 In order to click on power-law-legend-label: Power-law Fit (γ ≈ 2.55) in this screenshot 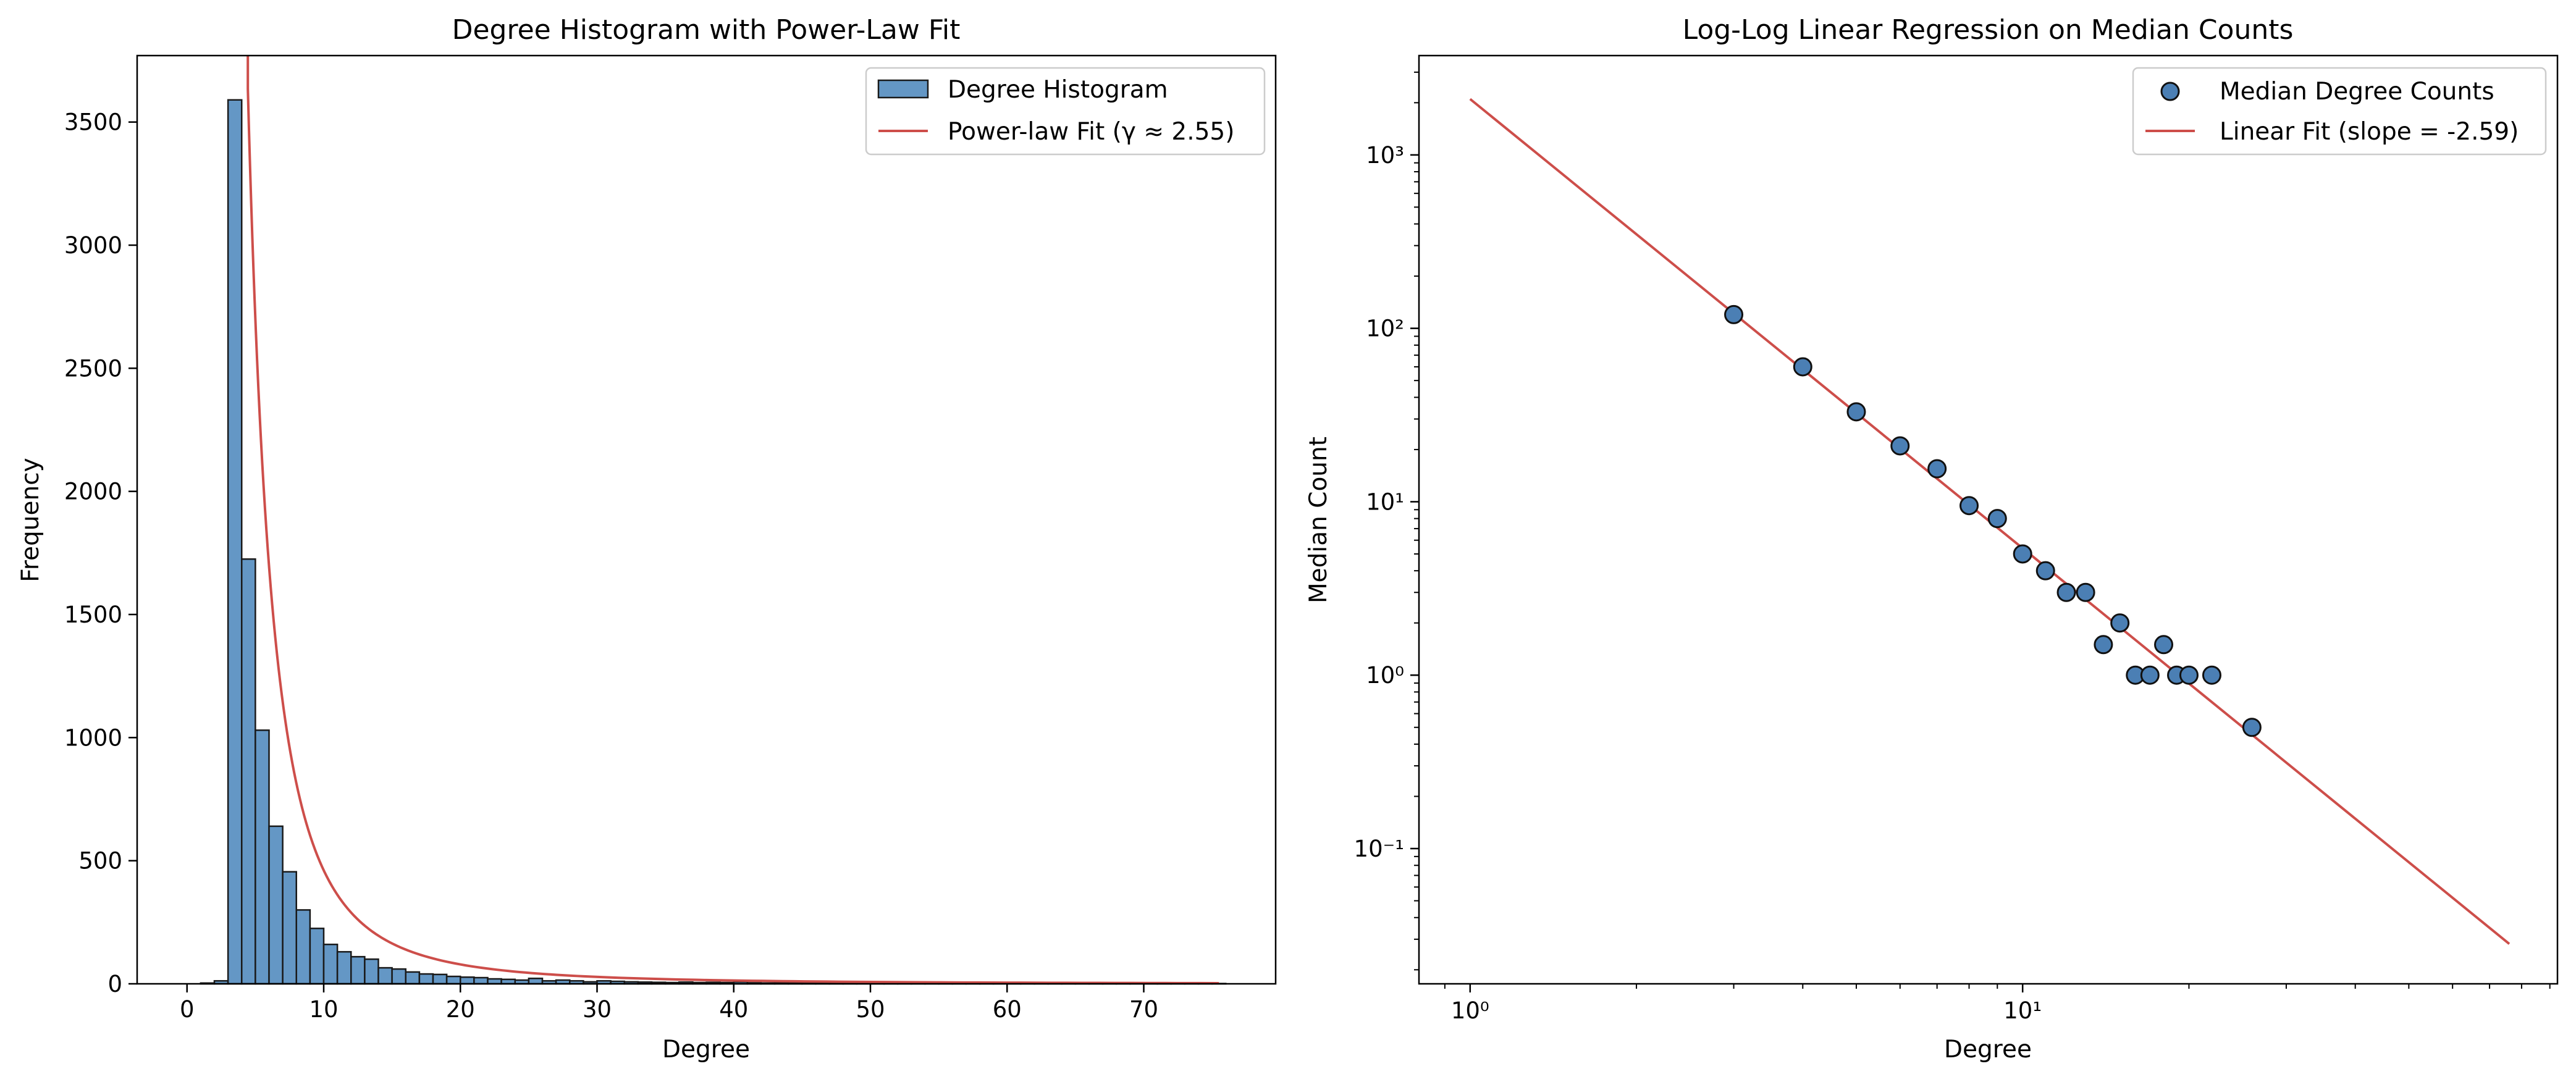, I will do `click(1091, 132)`.